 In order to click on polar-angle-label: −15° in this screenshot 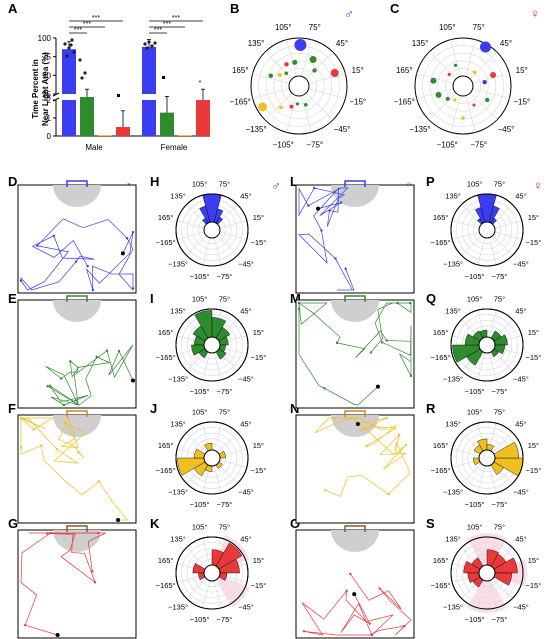, I will do `click(258, 242)`.